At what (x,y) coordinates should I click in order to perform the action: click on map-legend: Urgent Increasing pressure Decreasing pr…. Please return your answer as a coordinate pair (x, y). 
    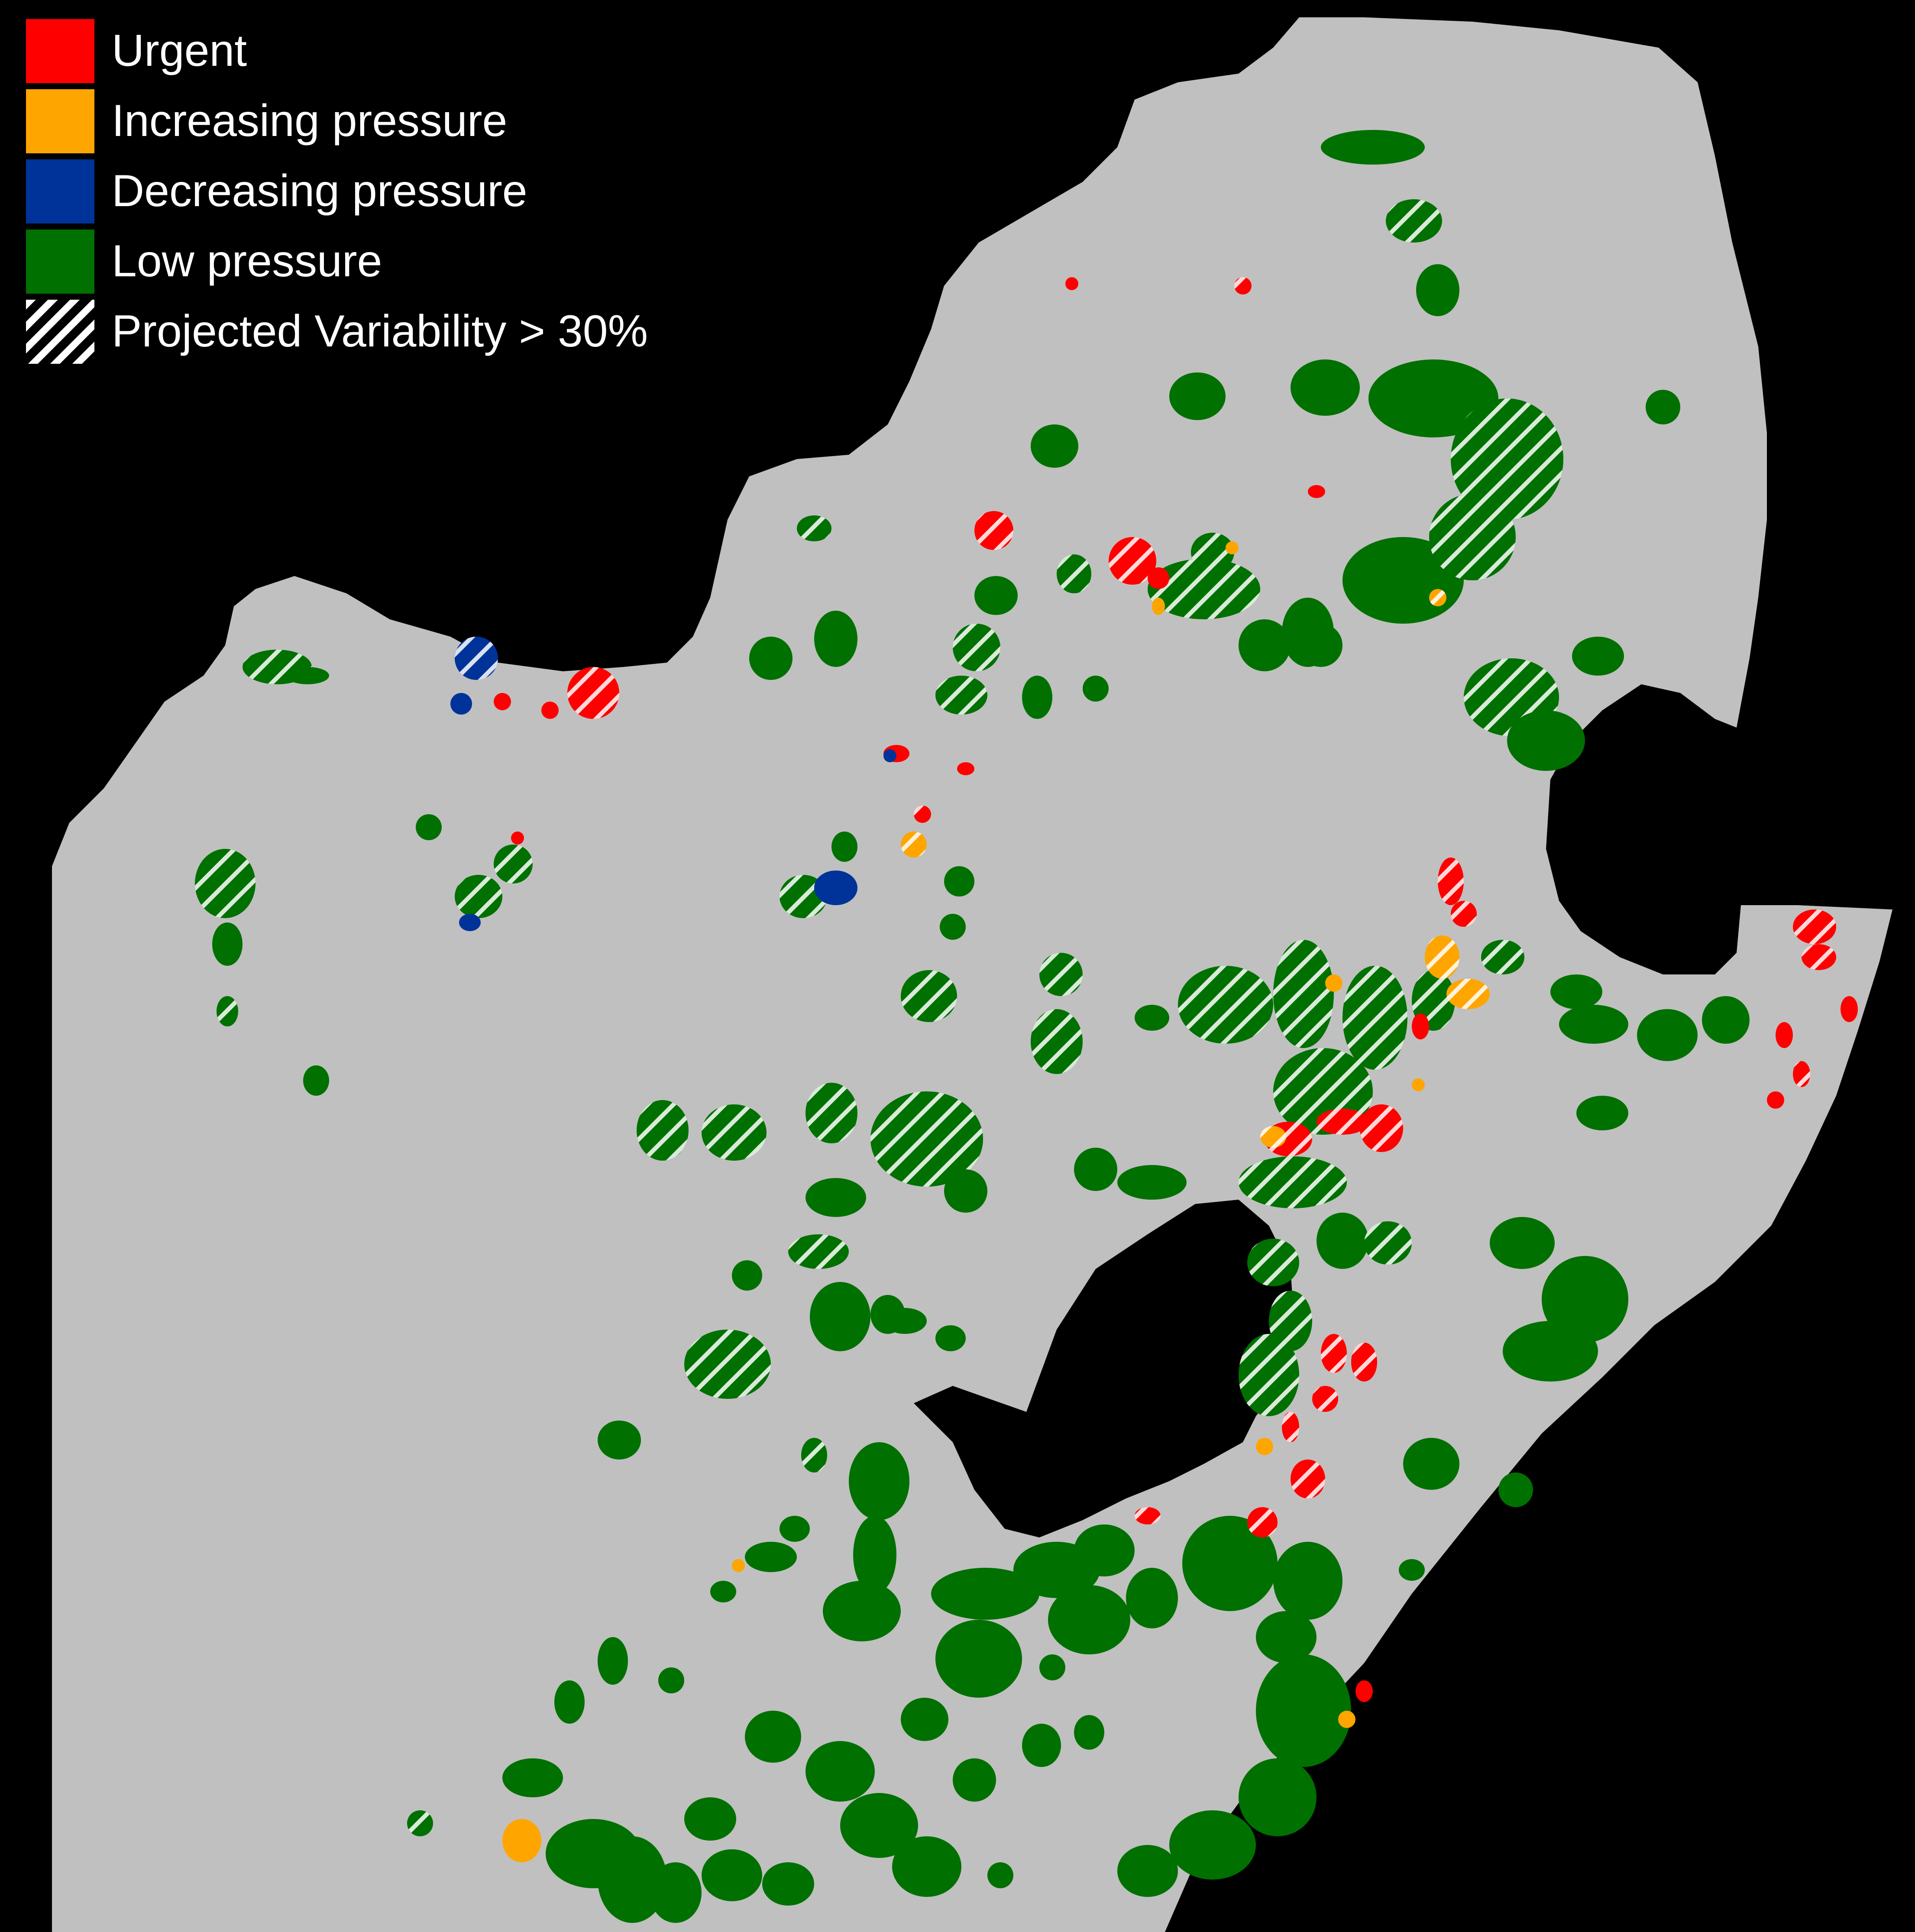
    Looking at the image, I should click on (364, 192).